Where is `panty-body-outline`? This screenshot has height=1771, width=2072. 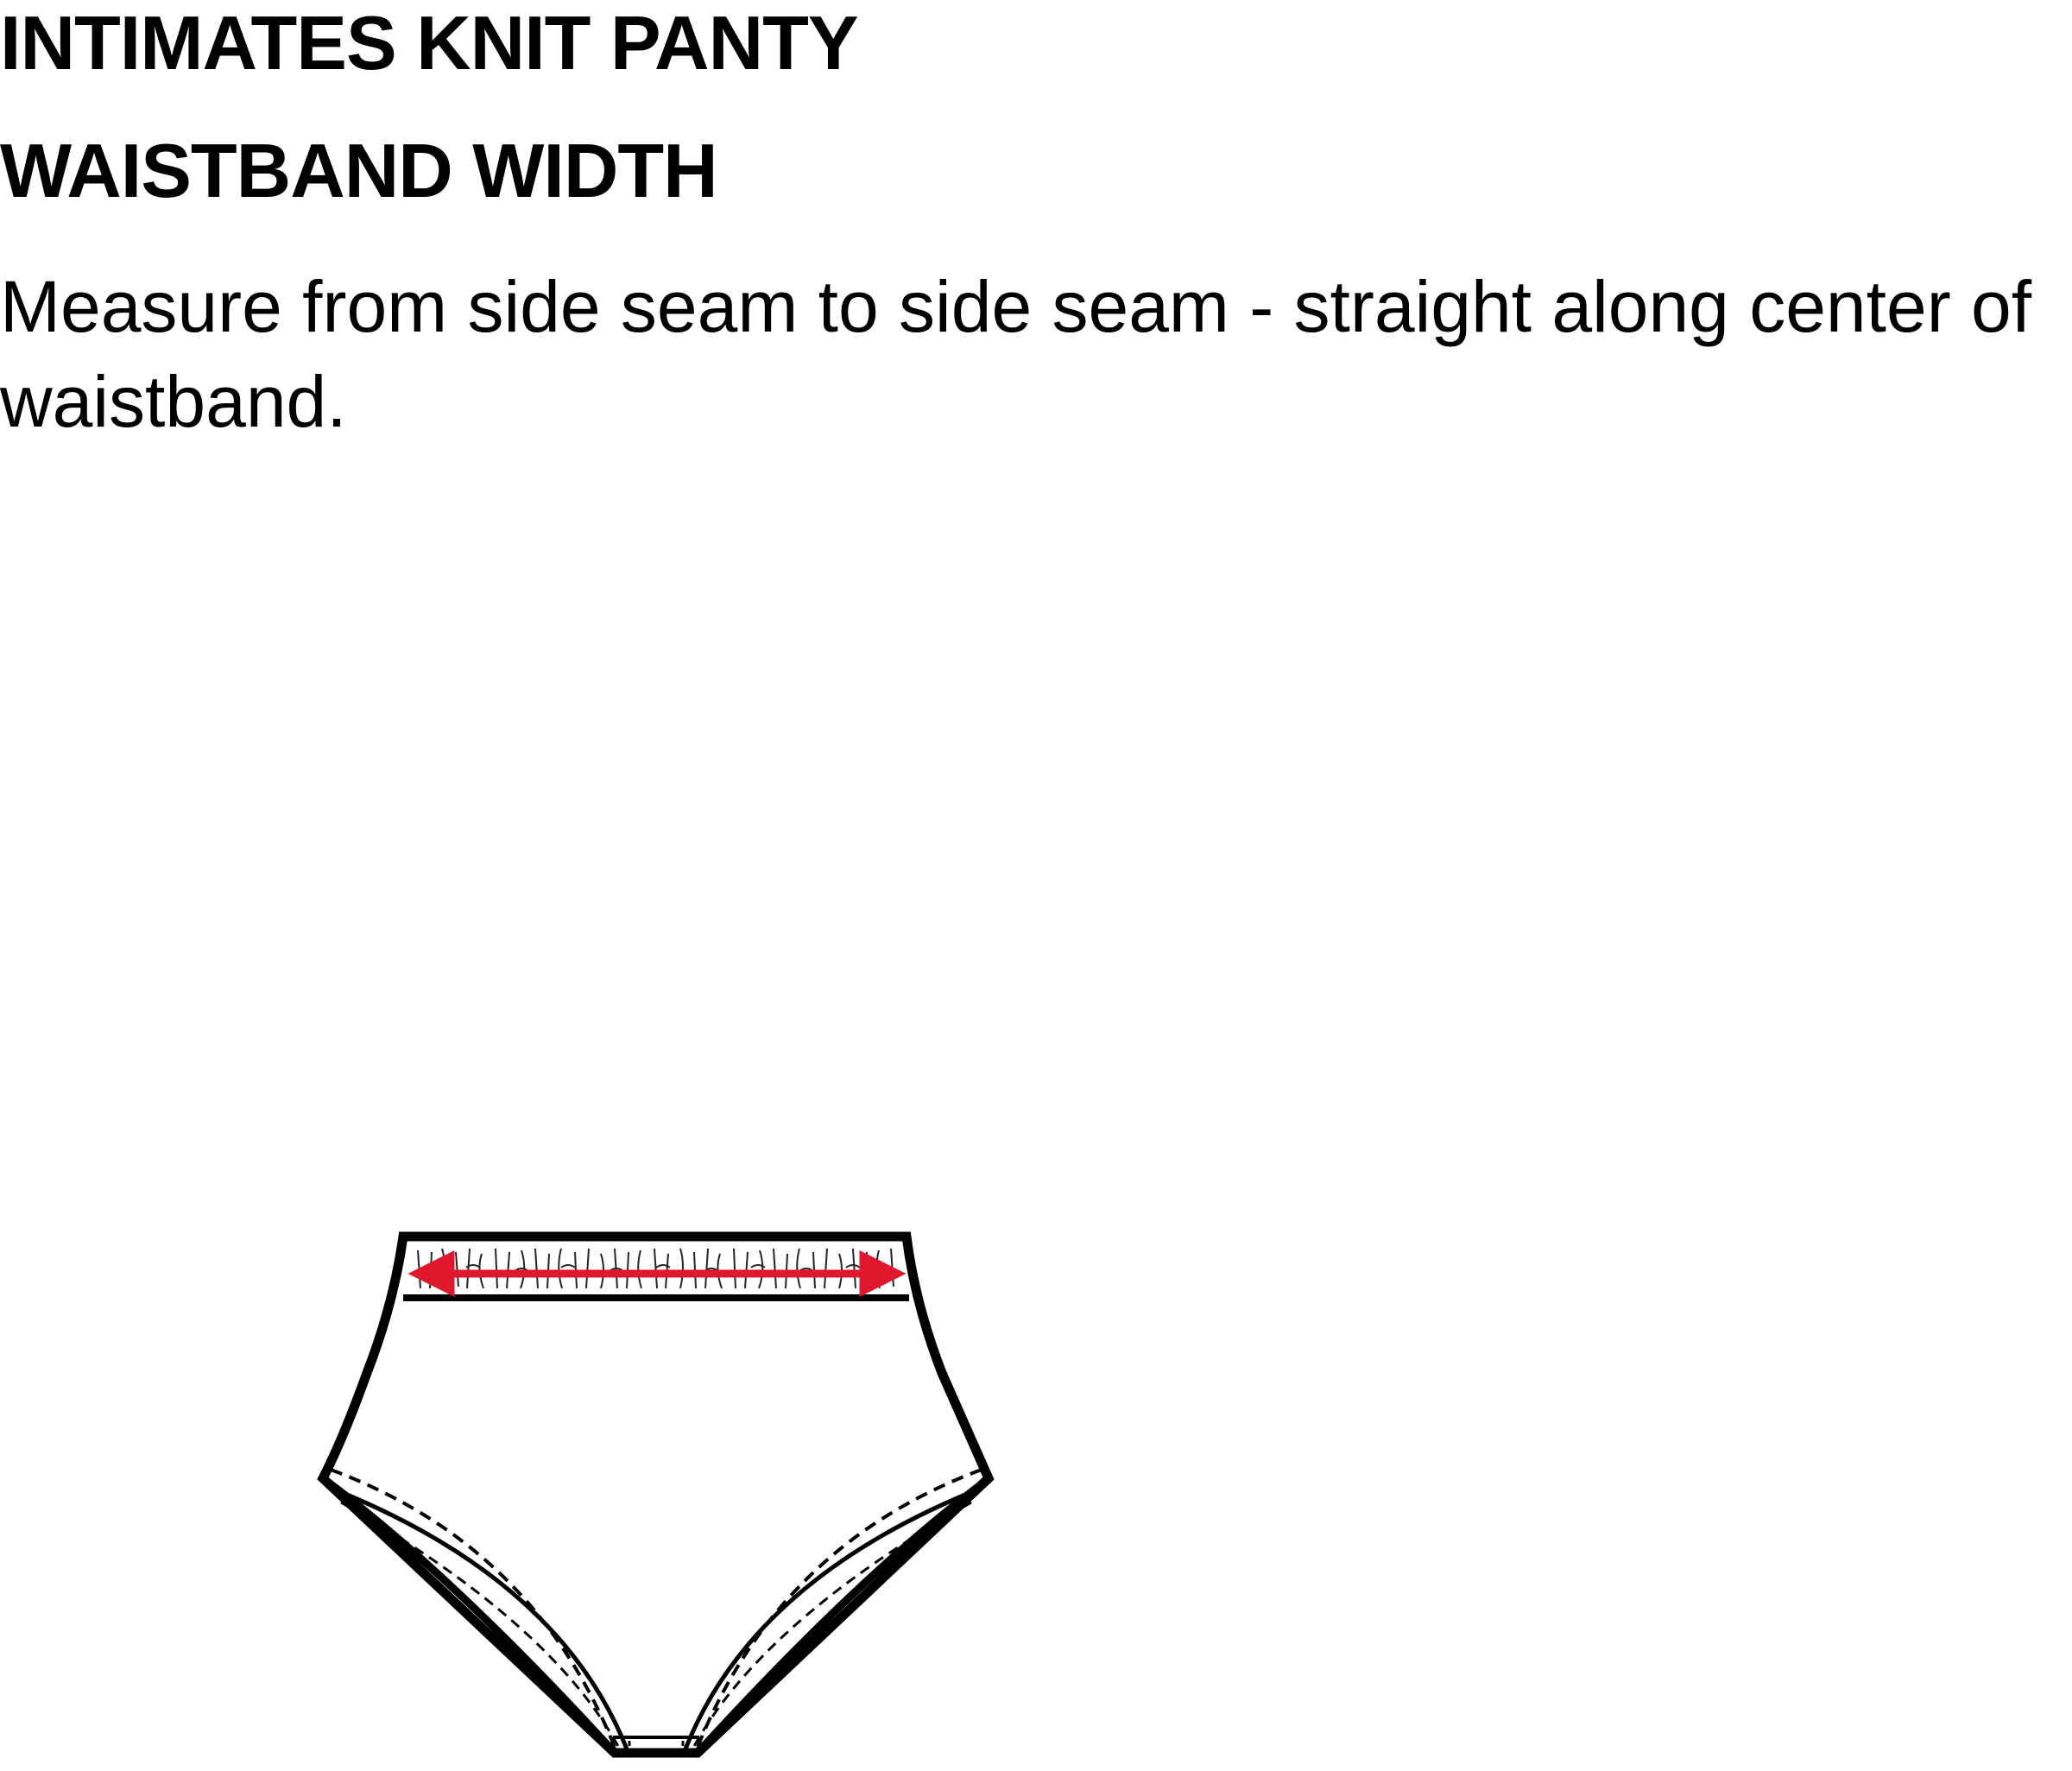 panty-body-outline is located at coordinates (656, 1494).